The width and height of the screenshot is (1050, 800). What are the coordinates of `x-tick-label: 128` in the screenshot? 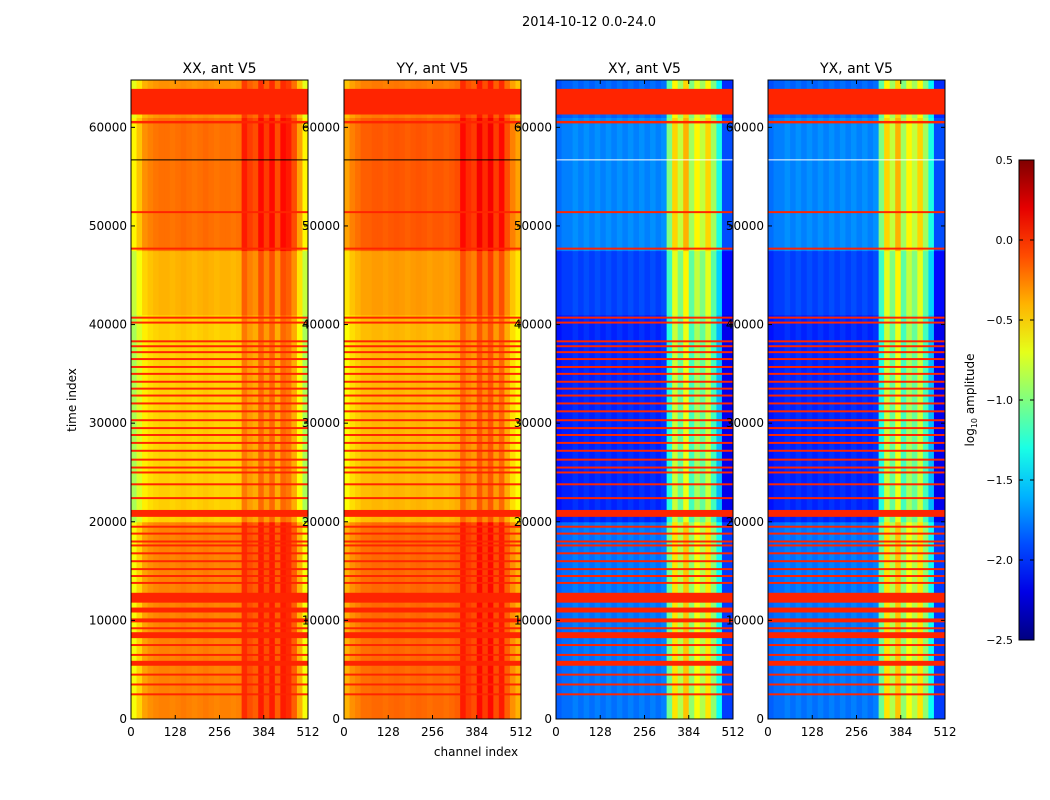 It's located at (600, 732).